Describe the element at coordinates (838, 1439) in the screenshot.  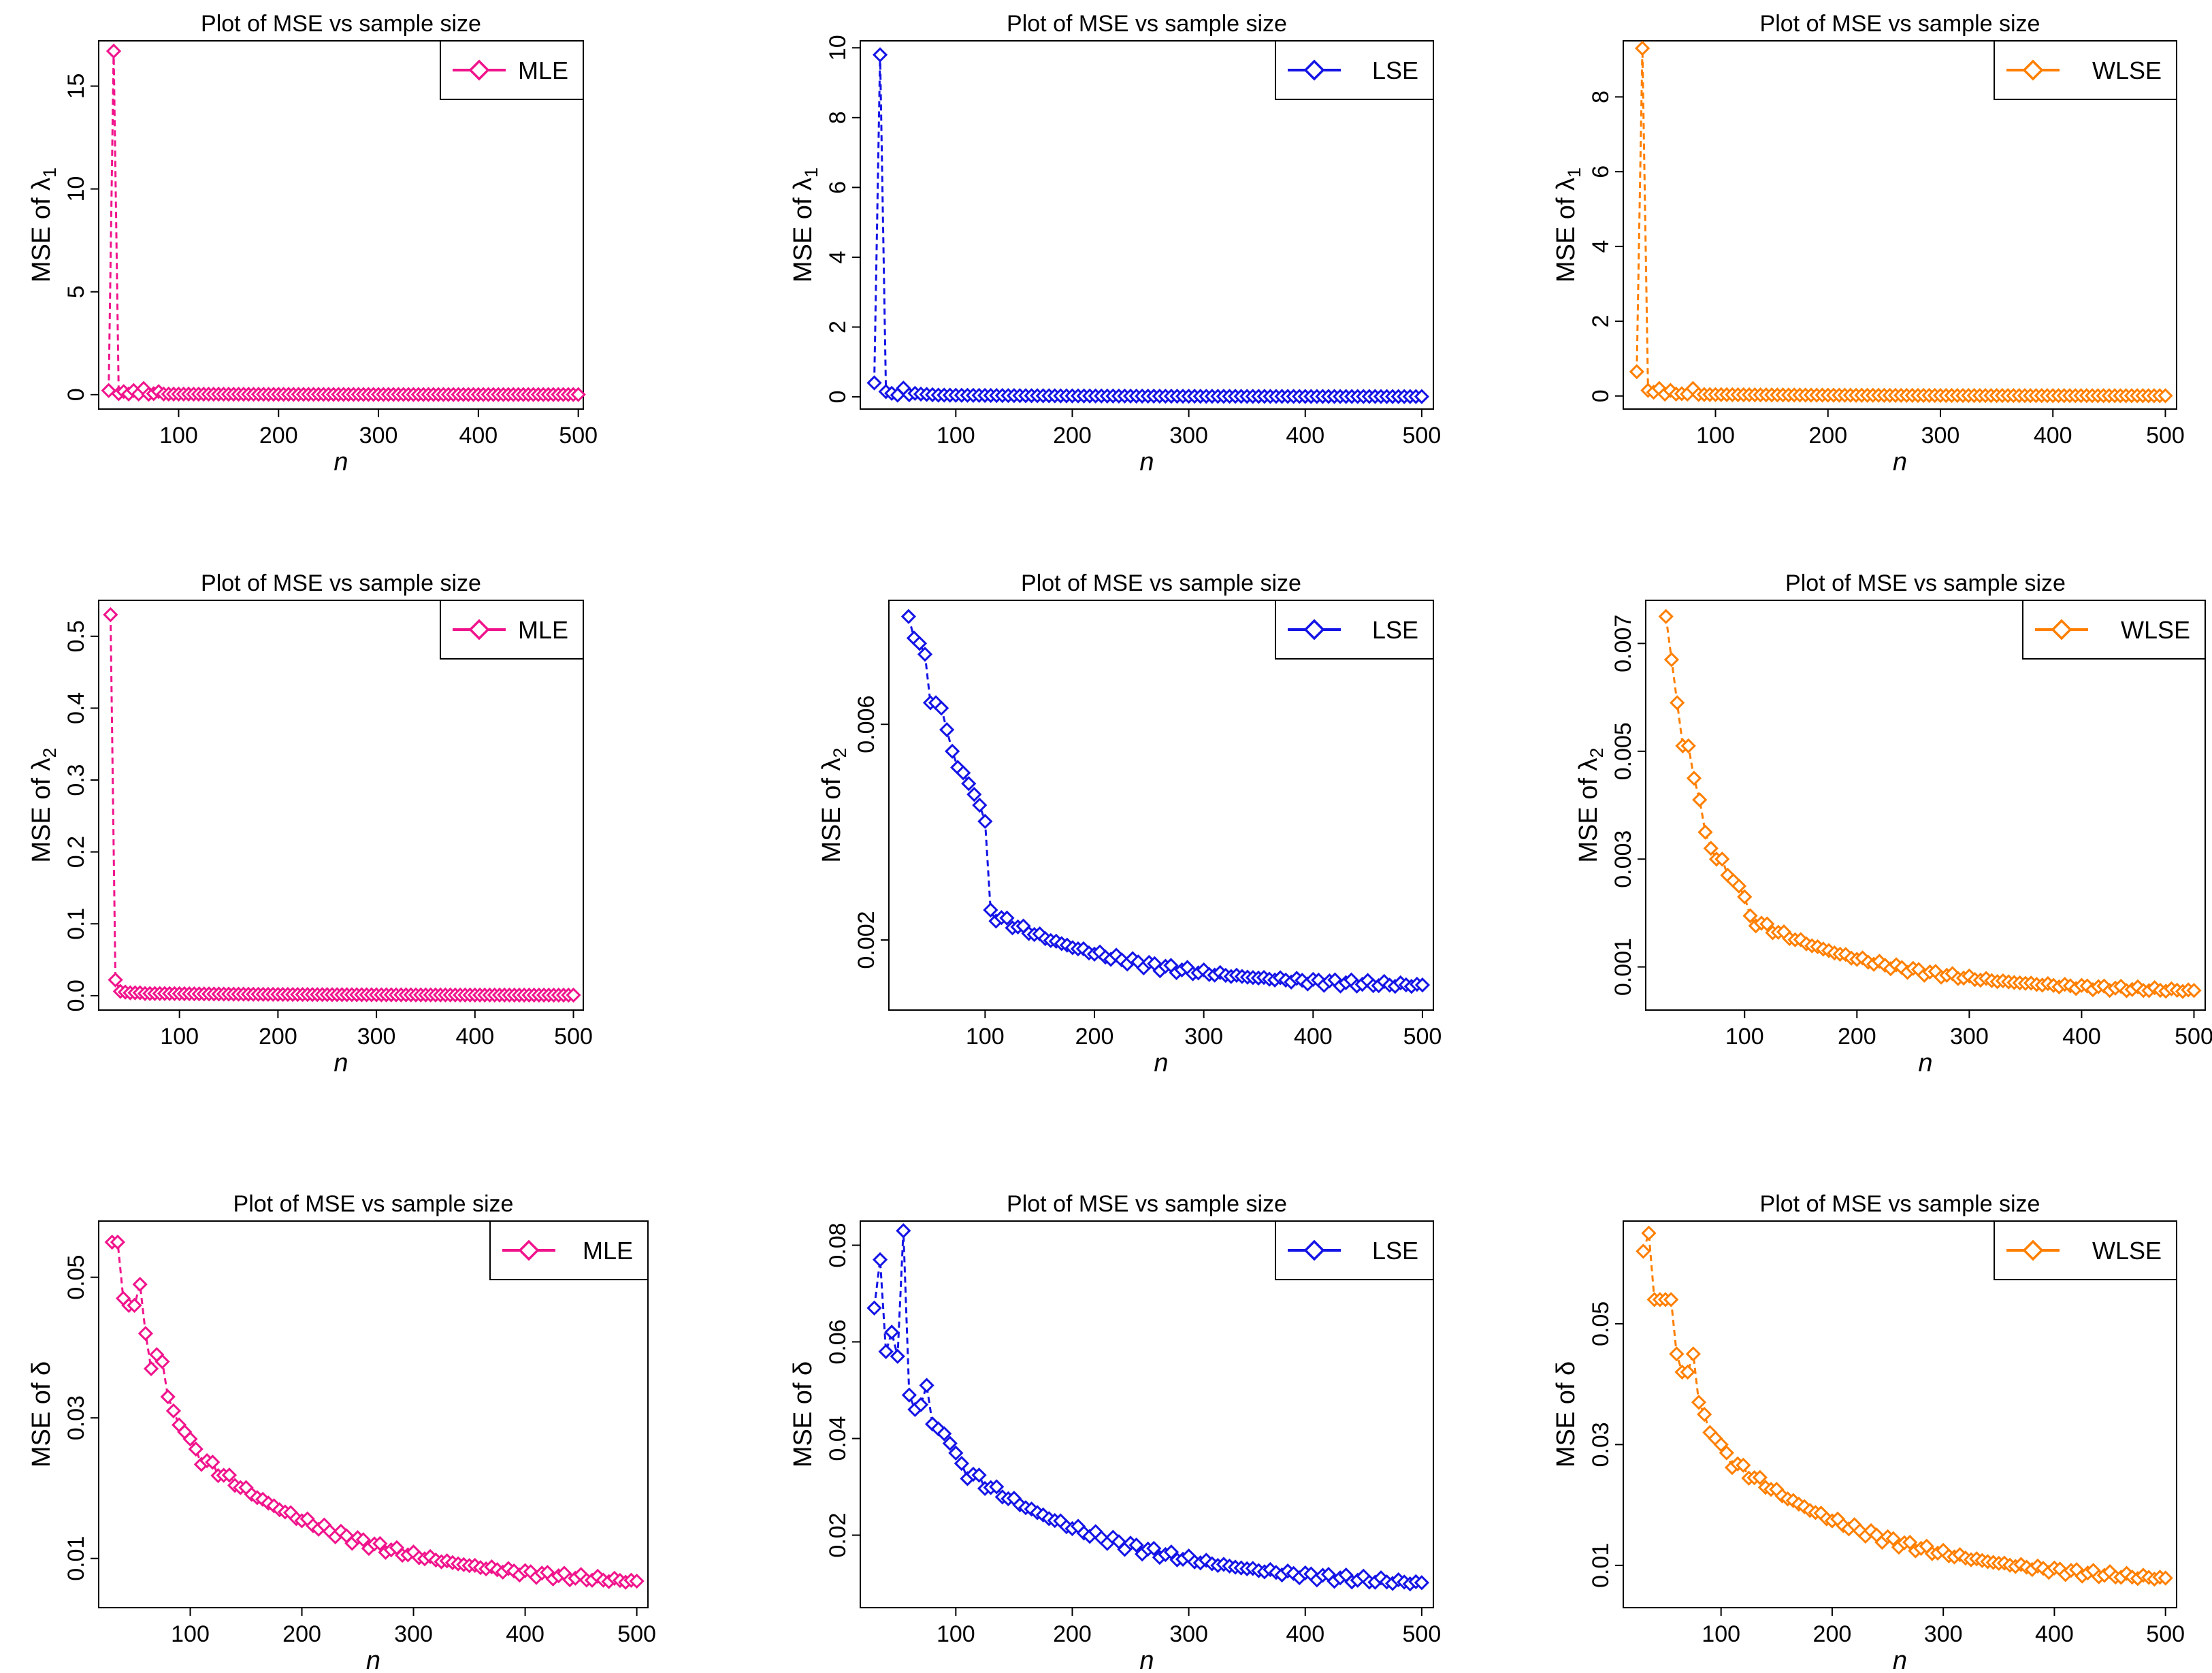
I see `y-tick-label: 0.04` at that location.